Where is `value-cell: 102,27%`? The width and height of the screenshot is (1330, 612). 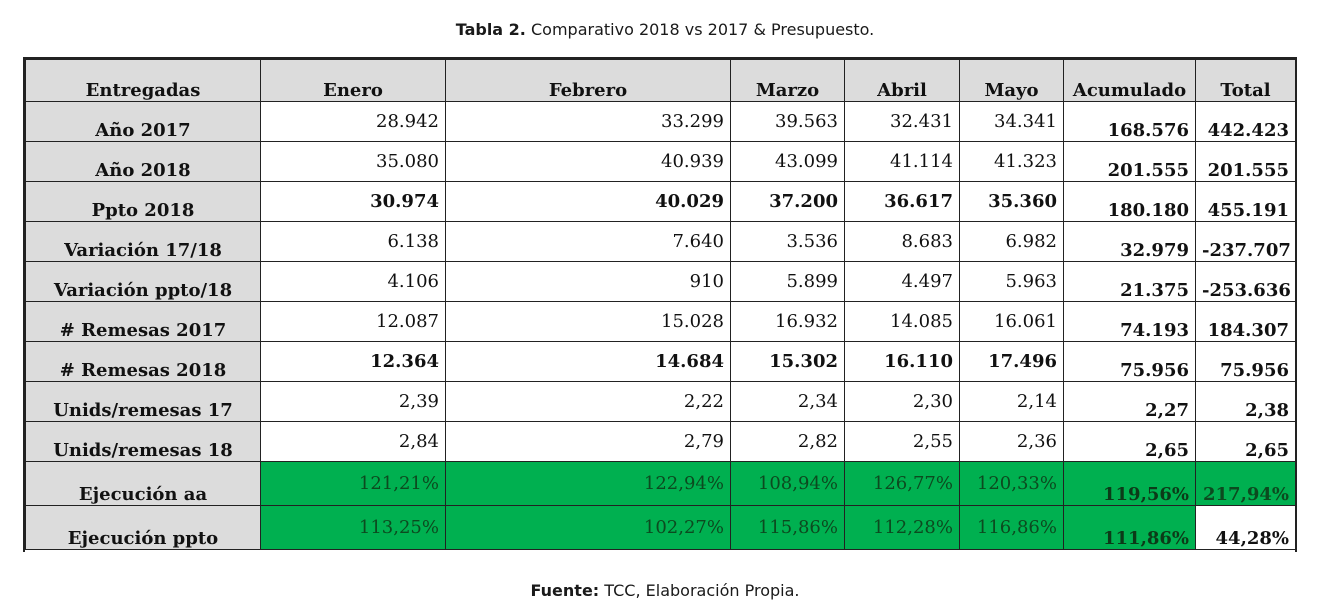
value-cell: 102,27% is located at coordinates (588, 527).